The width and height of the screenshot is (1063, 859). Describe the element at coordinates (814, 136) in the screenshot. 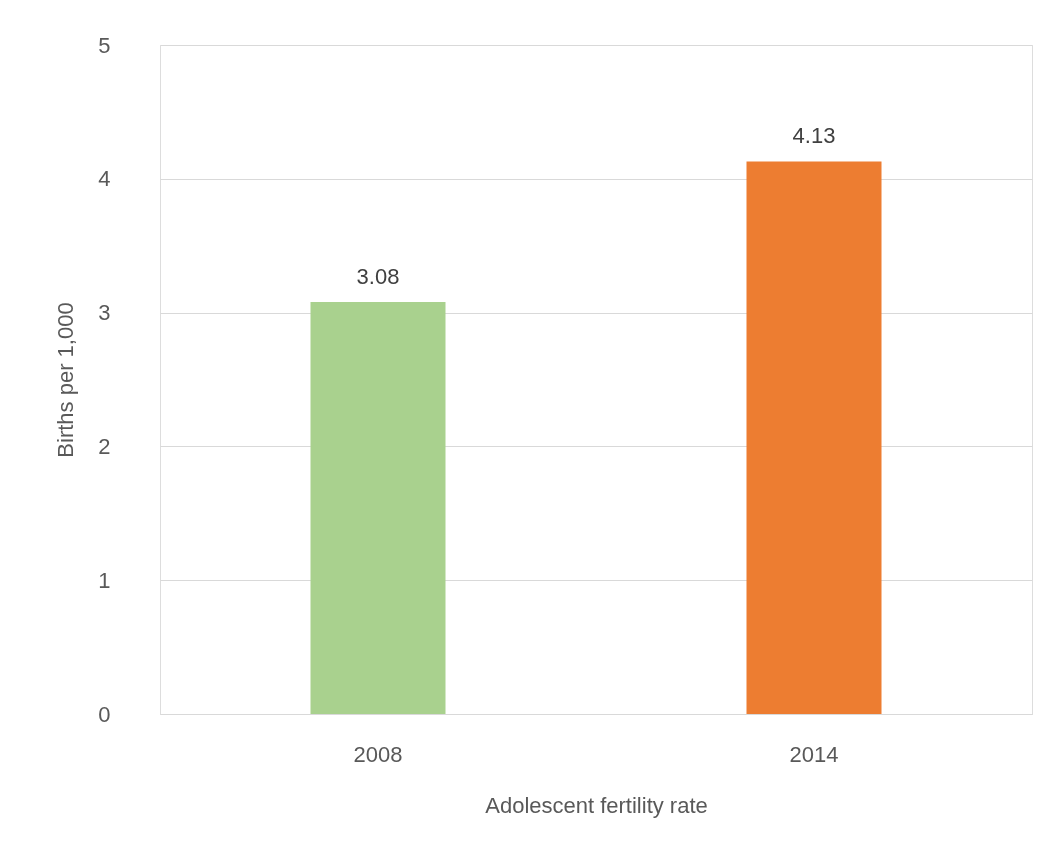

I see `data-label: 4.13` at that location.